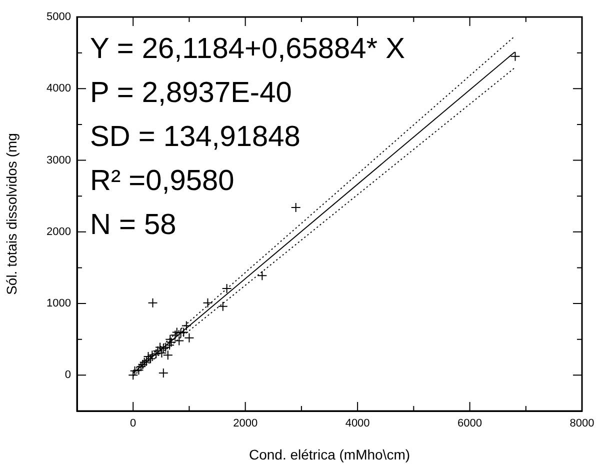 Image resolution: width=613 pixels, height=468 pixels. What do you see at coordinates (67, 375) in the screenshot?
I see `y-tick-label: 0` at bounding box center [67, 375].